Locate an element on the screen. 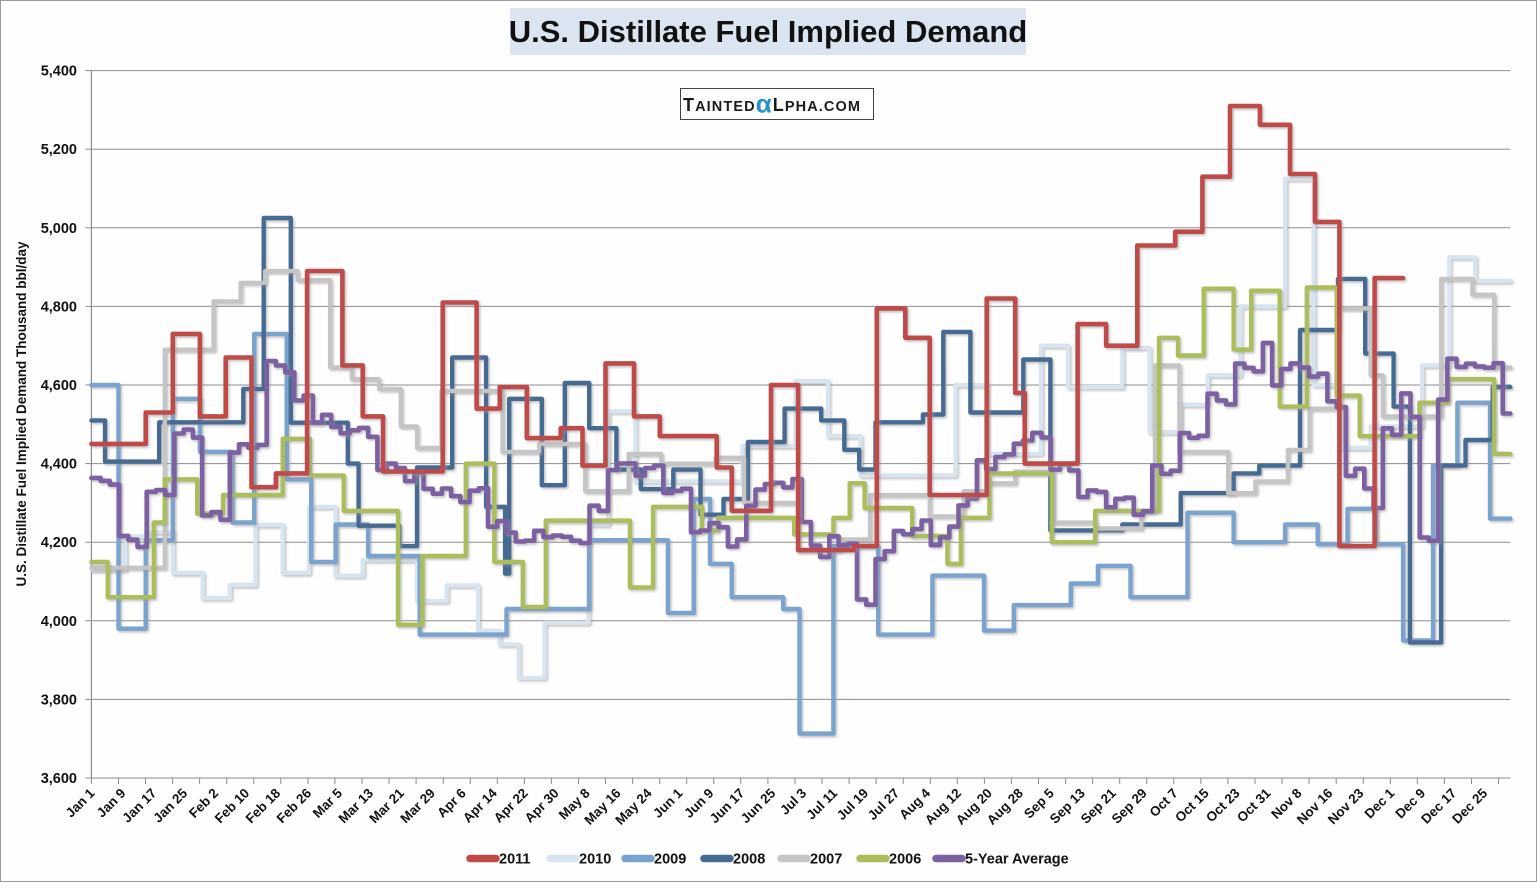 The height and width of the screenshot is (888, 1537). svg-text: 4,000 is located at coordinates (59, 622).